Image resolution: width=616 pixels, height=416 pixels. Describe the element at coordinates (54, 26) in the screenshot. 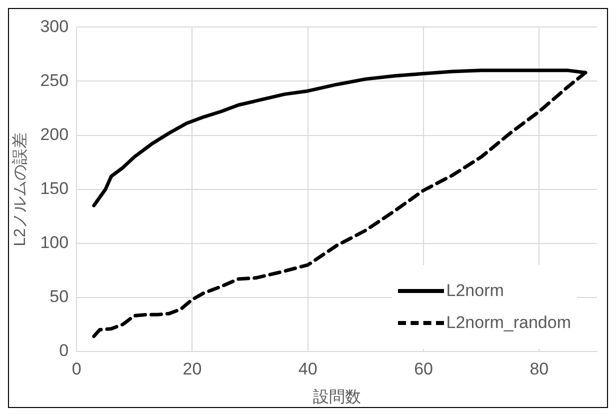

I see `y-tick-label: 300` at that location.